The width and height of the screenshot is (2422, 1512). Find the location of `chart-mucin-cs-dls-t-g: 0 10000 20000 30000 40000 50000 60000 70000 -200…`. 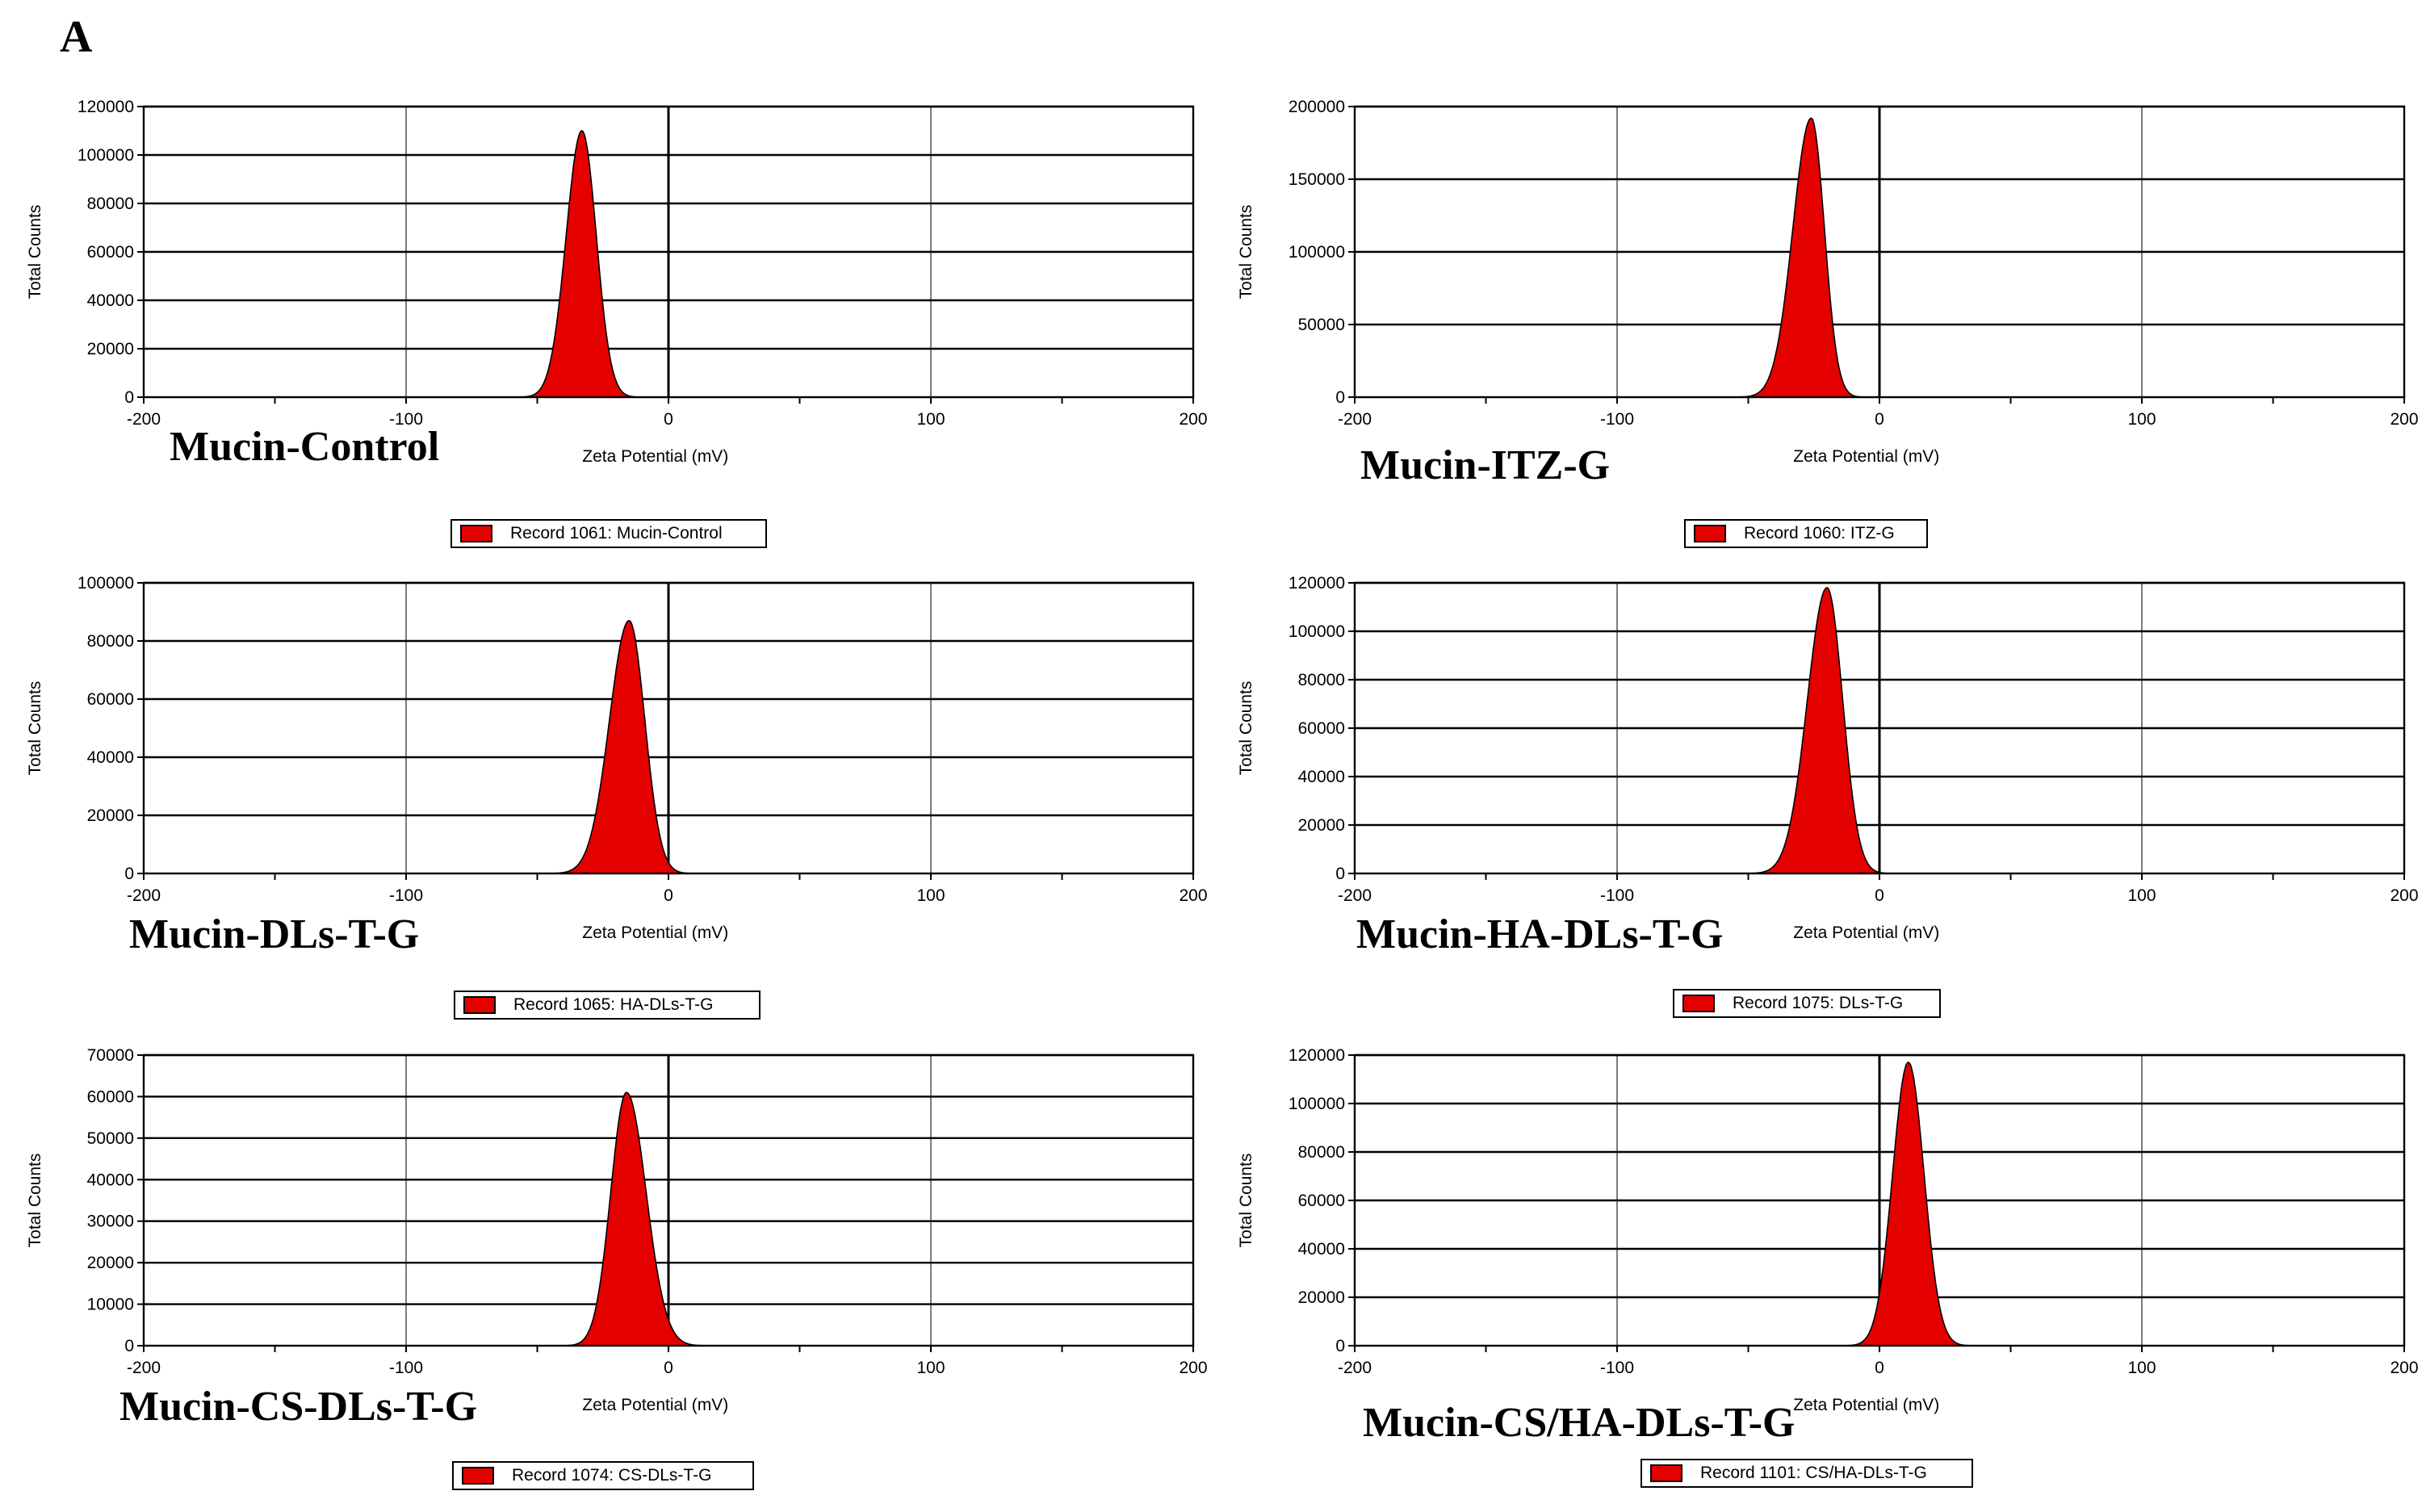

chart-mucin-cs-dls-t-g: 0 10000 20000 30000 40000 50000 60000 70000 -200… is located at coordinates (617, 1230).